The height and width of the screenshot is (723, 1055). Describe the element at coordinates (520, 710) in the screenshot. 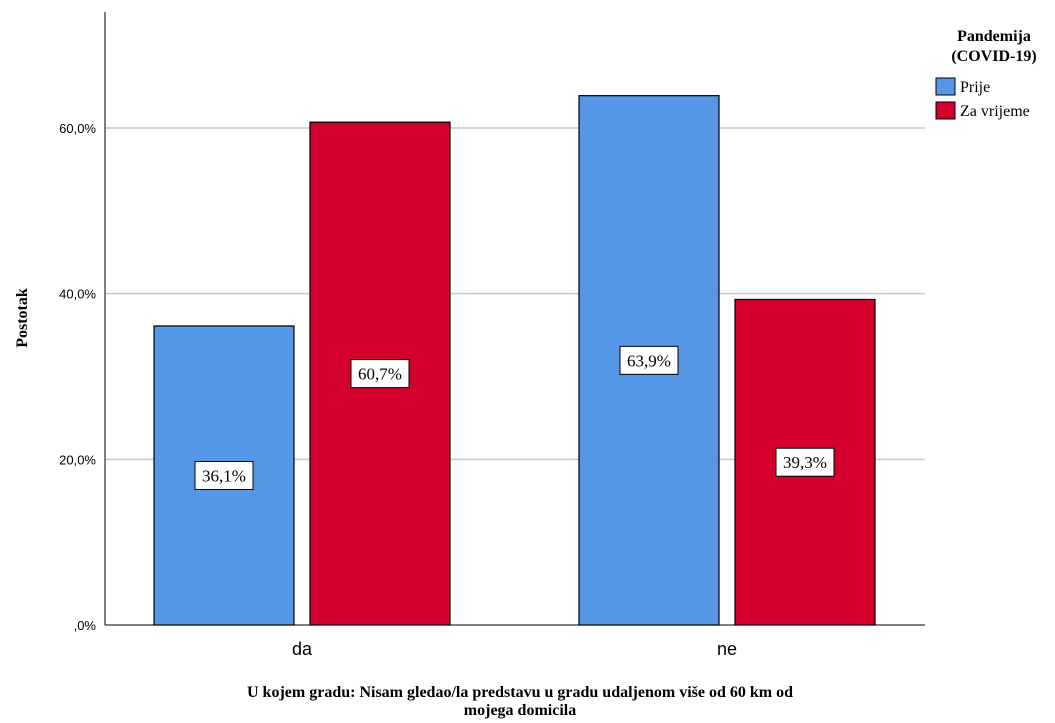

I see `x-axis-title-line: mojega domicila` at that location.